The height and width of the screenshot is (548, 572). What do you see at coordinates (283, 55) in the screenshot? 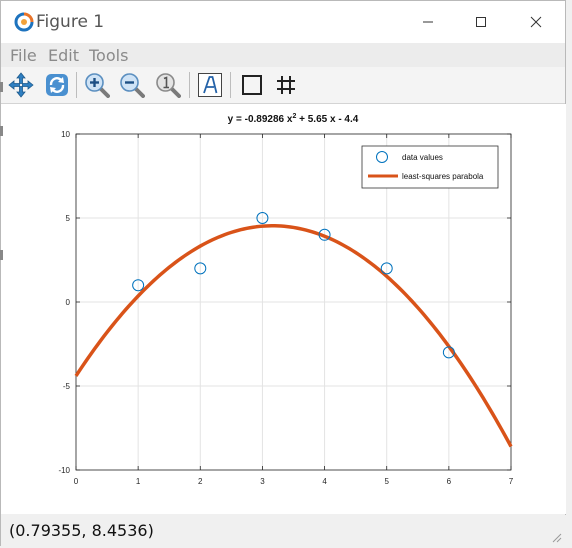
I see `menu-bar: File Edit Tools` at bounding box center [283, 55].